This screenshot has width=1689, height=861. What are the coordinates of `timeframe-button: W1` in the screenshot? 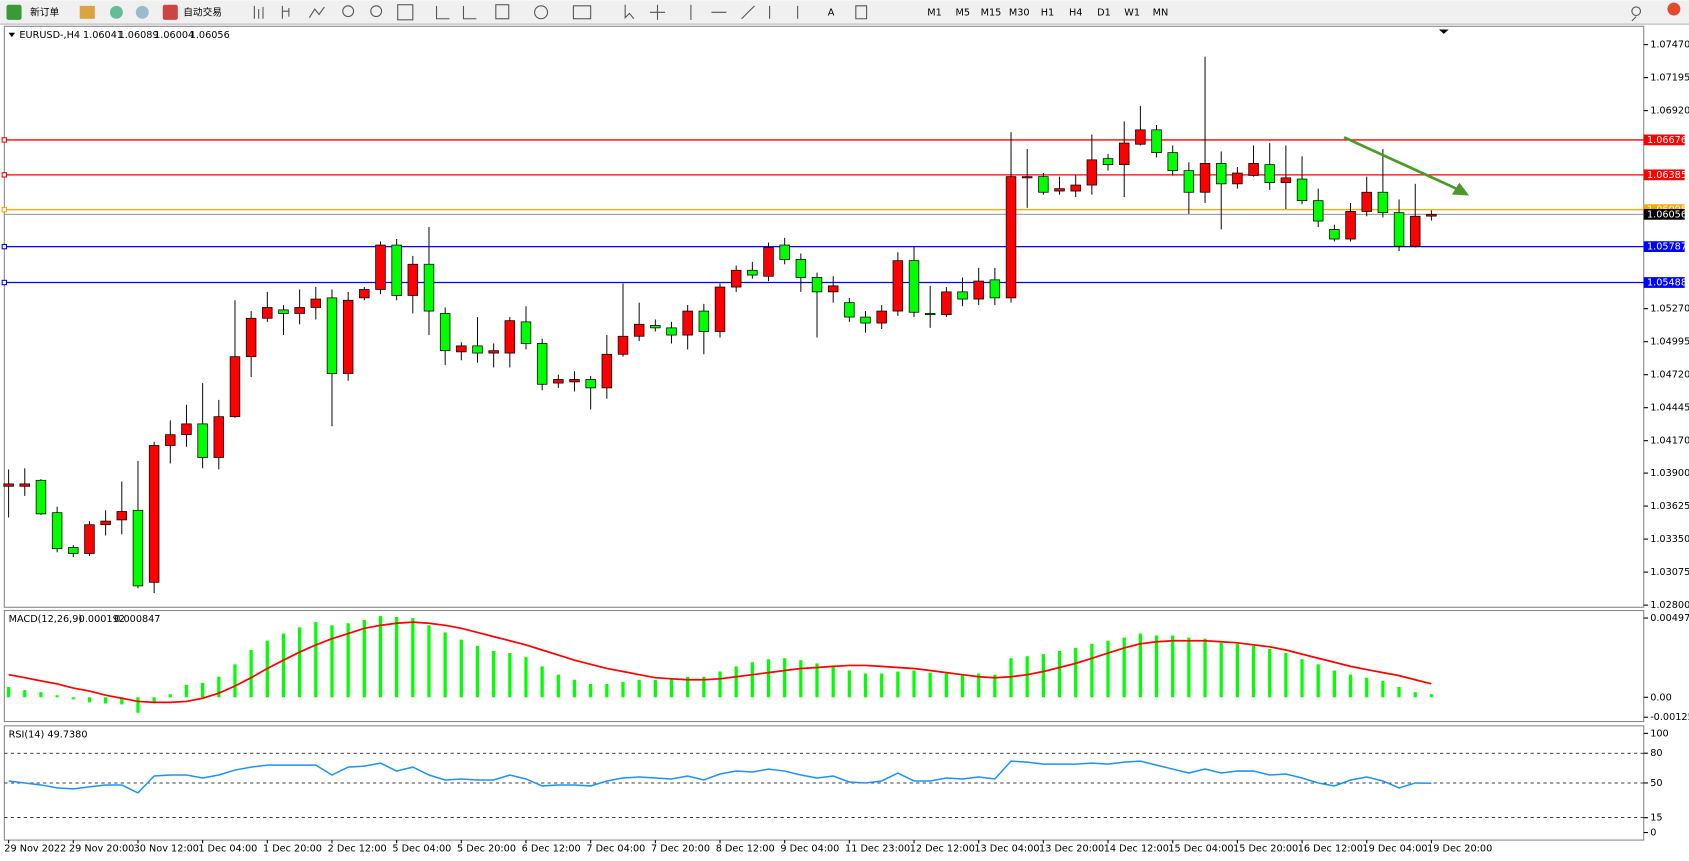 It's located at (1132, 12).